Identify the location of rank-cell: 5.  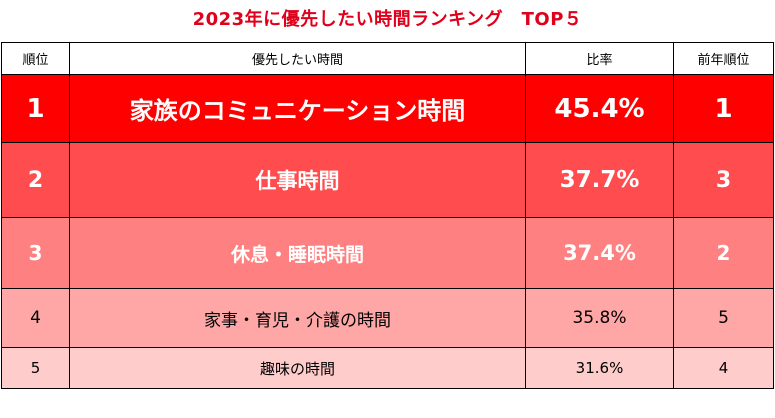
(35, 368).